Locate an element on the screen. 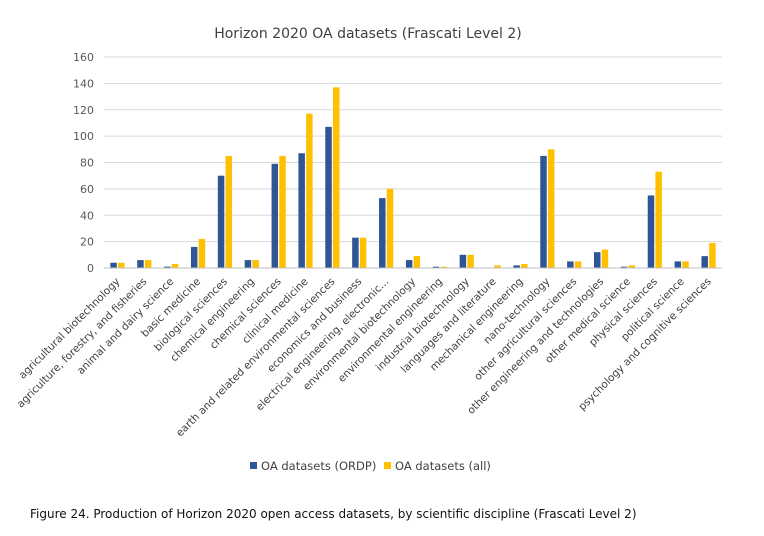 This screenshot has width=764, height=536. y-tick-label: 100 is located at coordinates (83, 136).